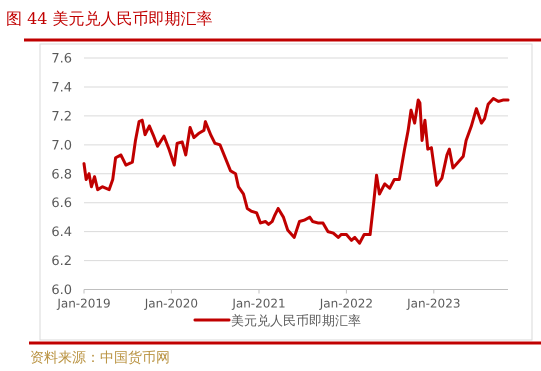 The width and height of the screenshot is (541, 371). What do you see at coordinates (61, 116) in the screenshot?
I see `y-tick-label: 7.2` at bounding box center [61, 116].